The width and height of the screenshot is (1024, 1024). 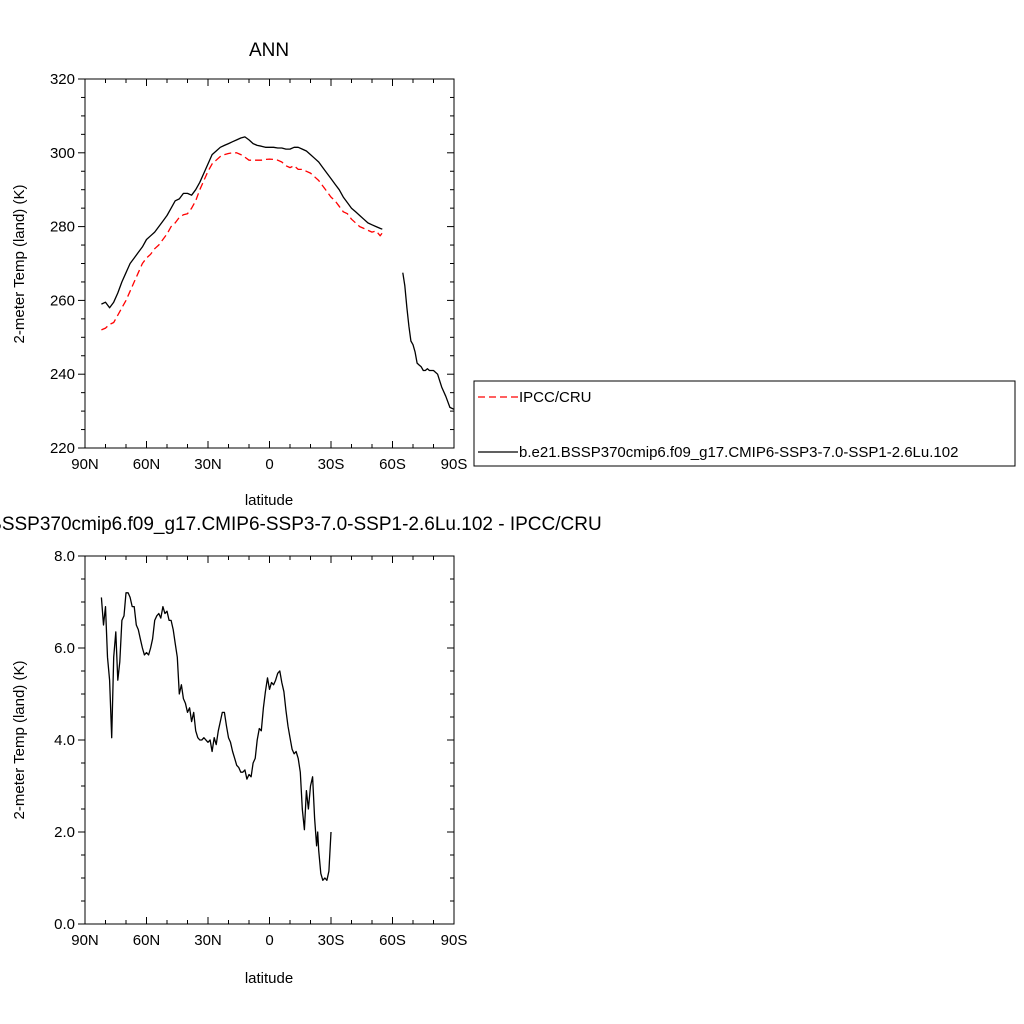 What do you see at coordinates (62, 448) in the screenshot?
I see `y-tick-label: 220` at bounding box center [62, 448].